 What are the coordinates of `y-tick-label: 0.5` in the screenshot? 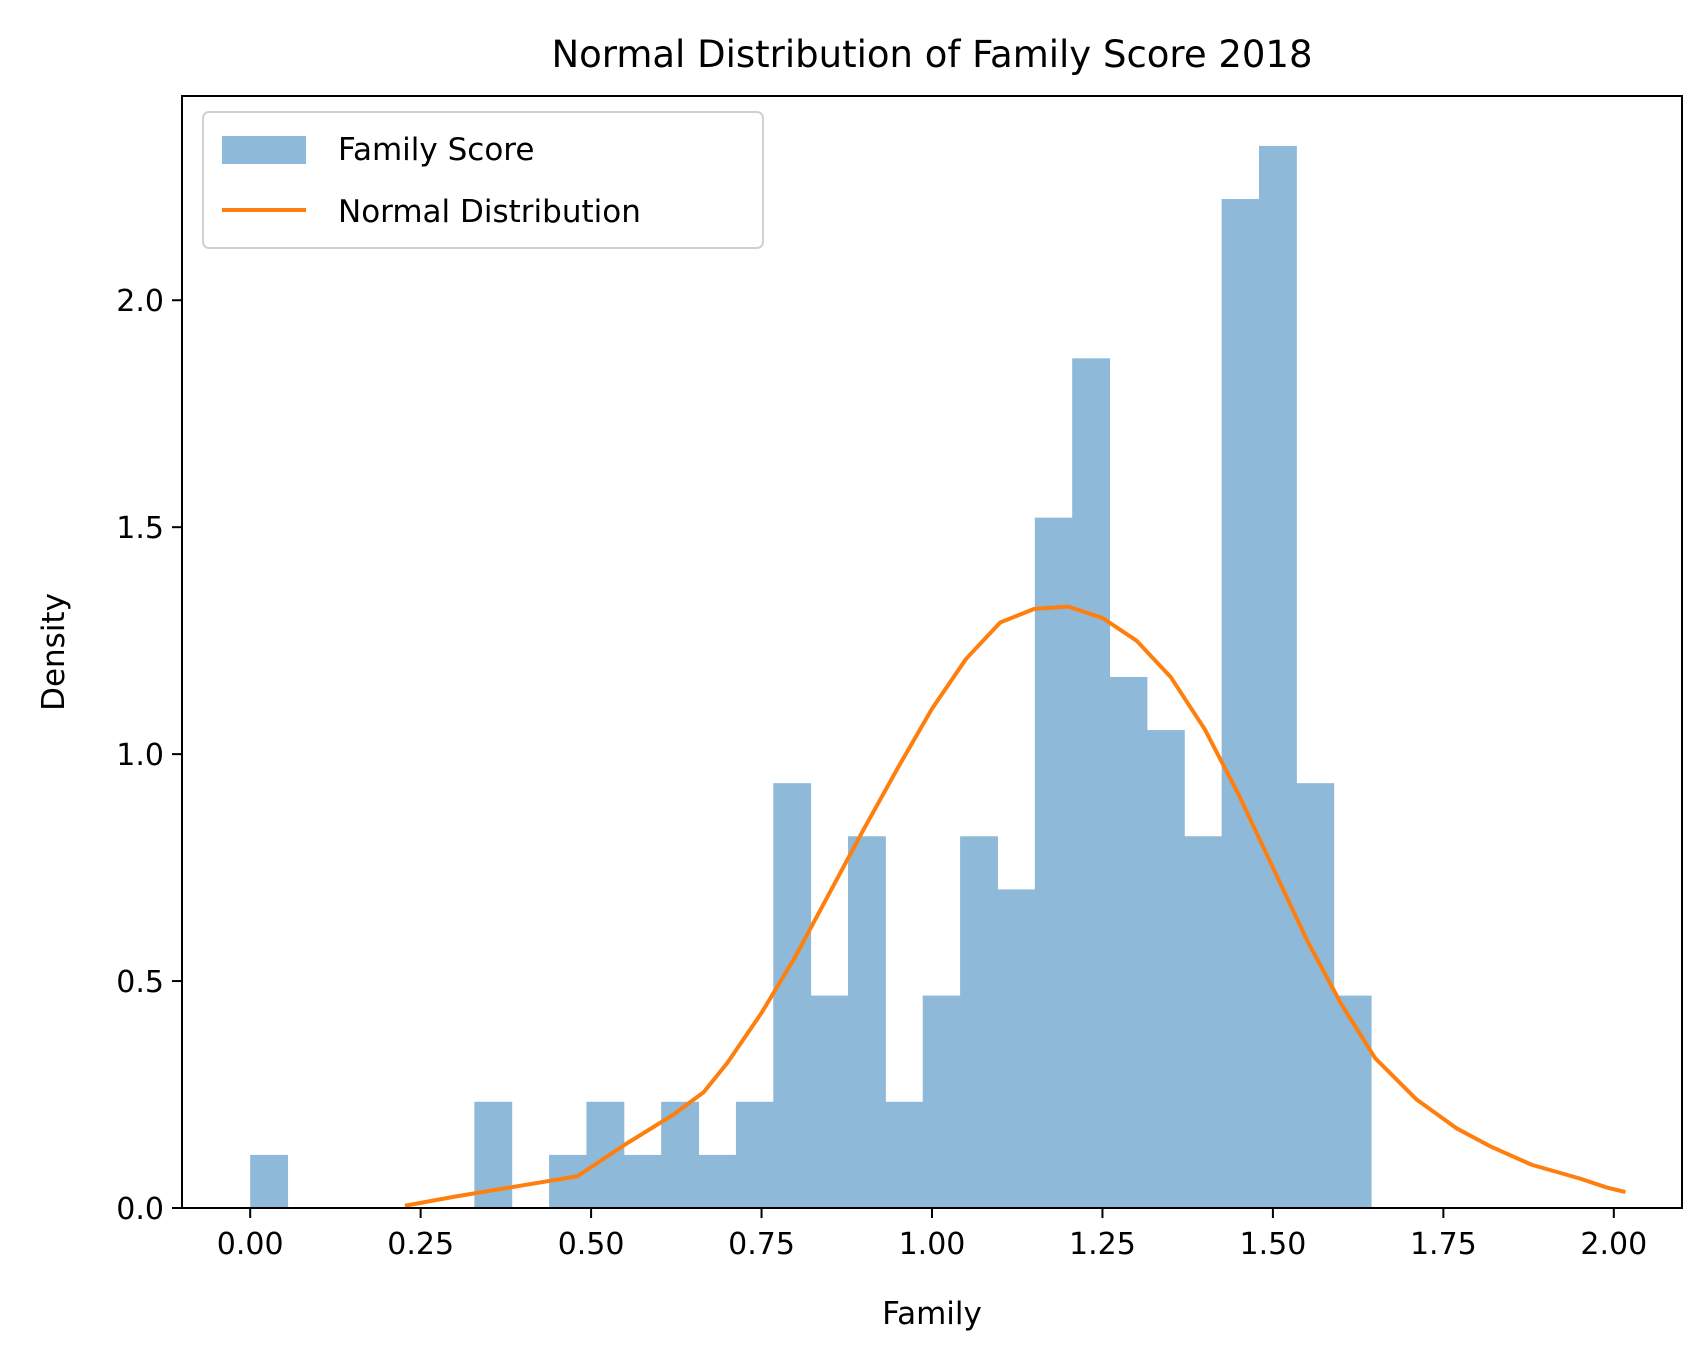 It's located at (140, 982).